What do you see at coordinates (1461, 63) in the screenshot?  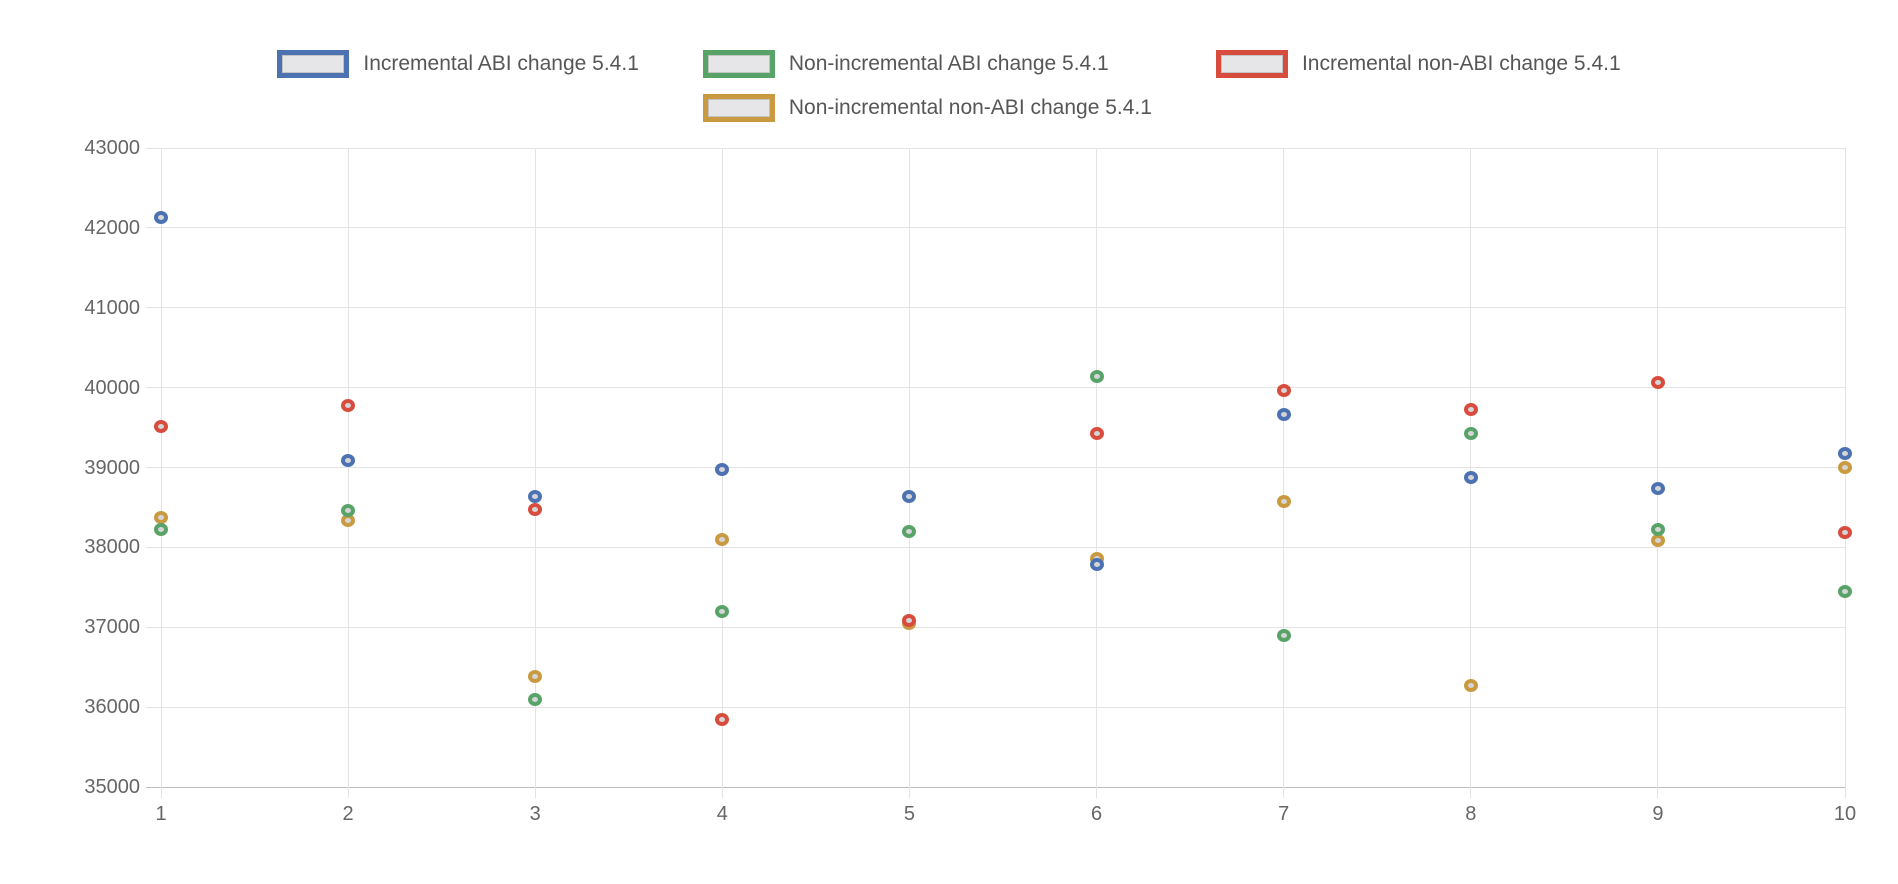 I see `legend-item-label: Incremental non-ABI change 5.4.1` at bounding box center [1461, 63].